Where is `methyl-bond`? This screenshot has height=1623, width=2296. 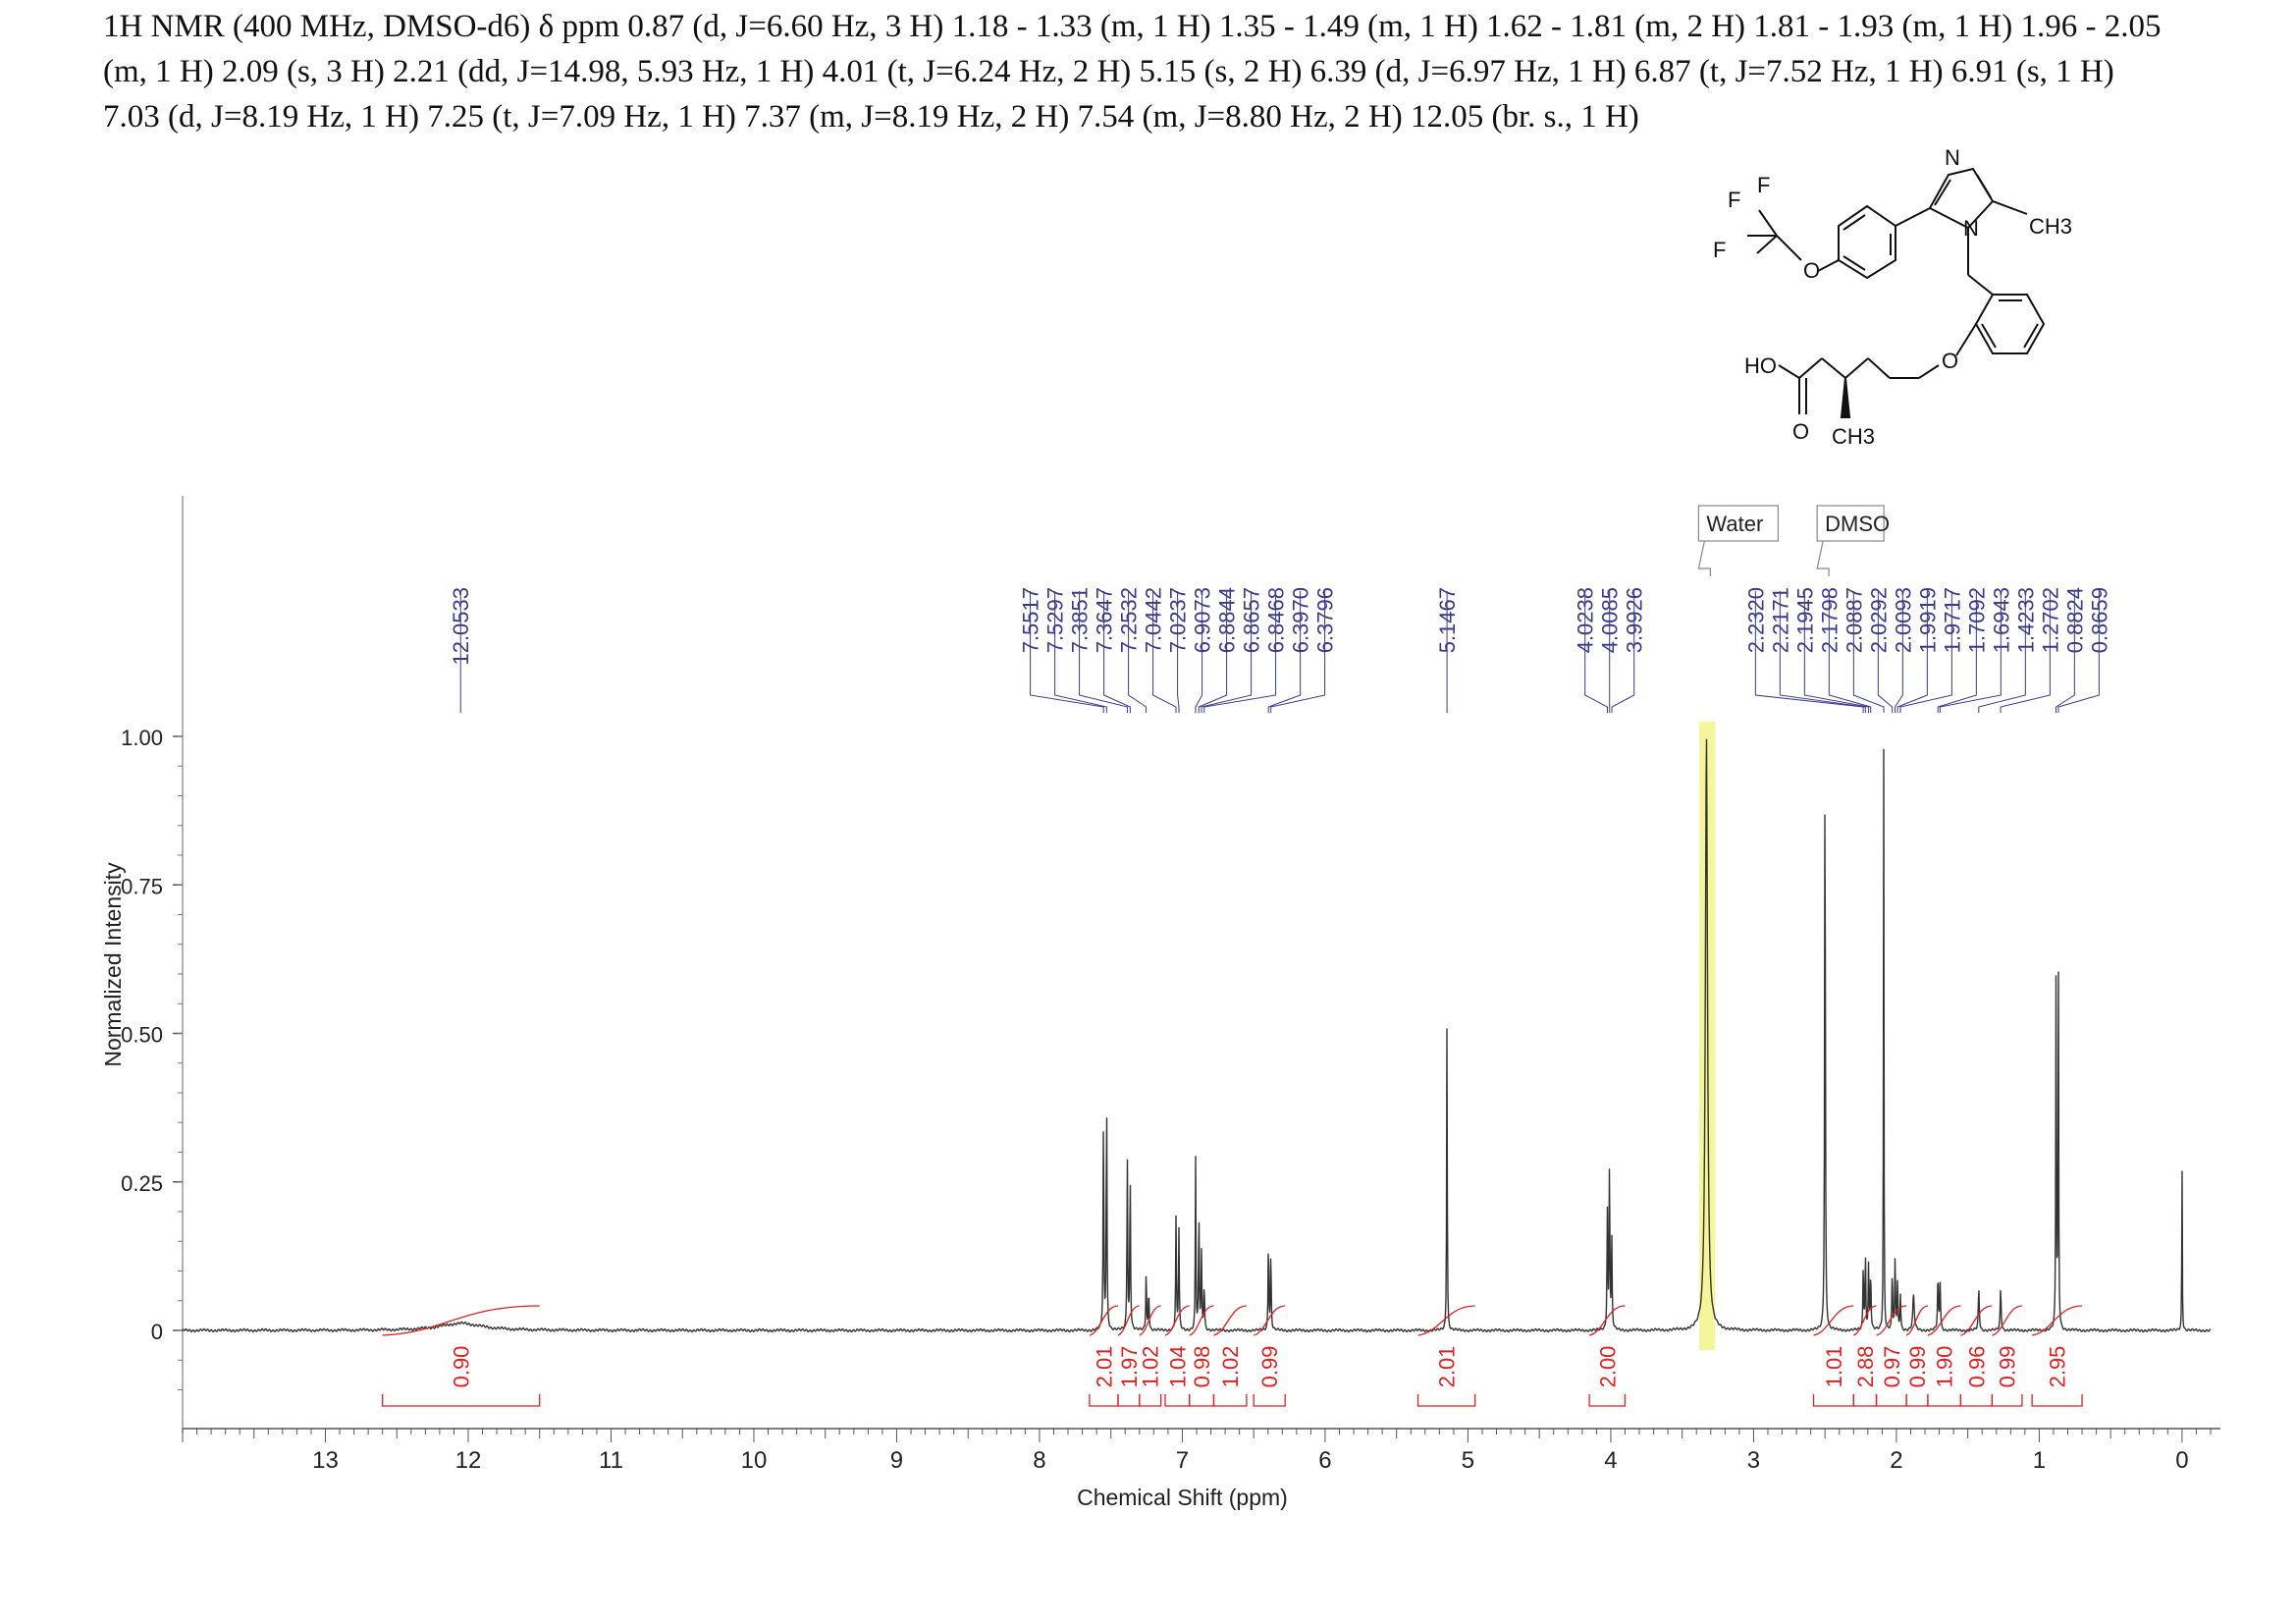
methyl-bond is located at coordinates (2010, 208).